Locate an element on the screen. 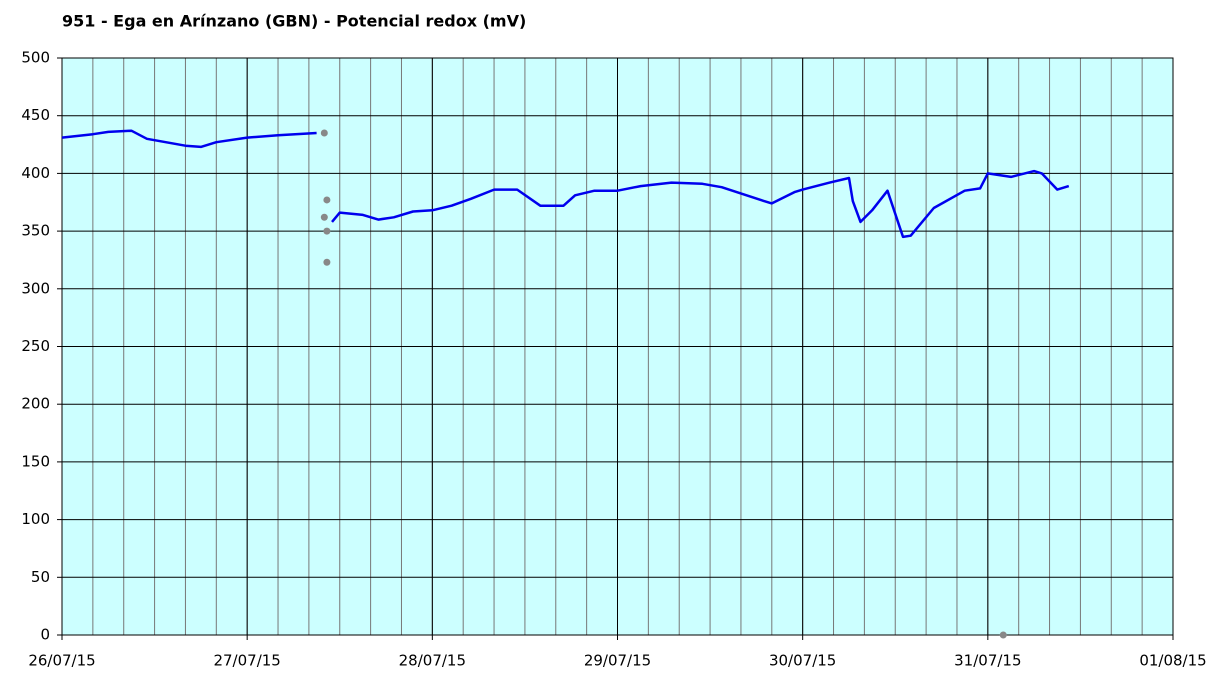 The width and height of the screenshot is (1232, 679). y-tick-label: 400 is located at coordinates (35, 173).